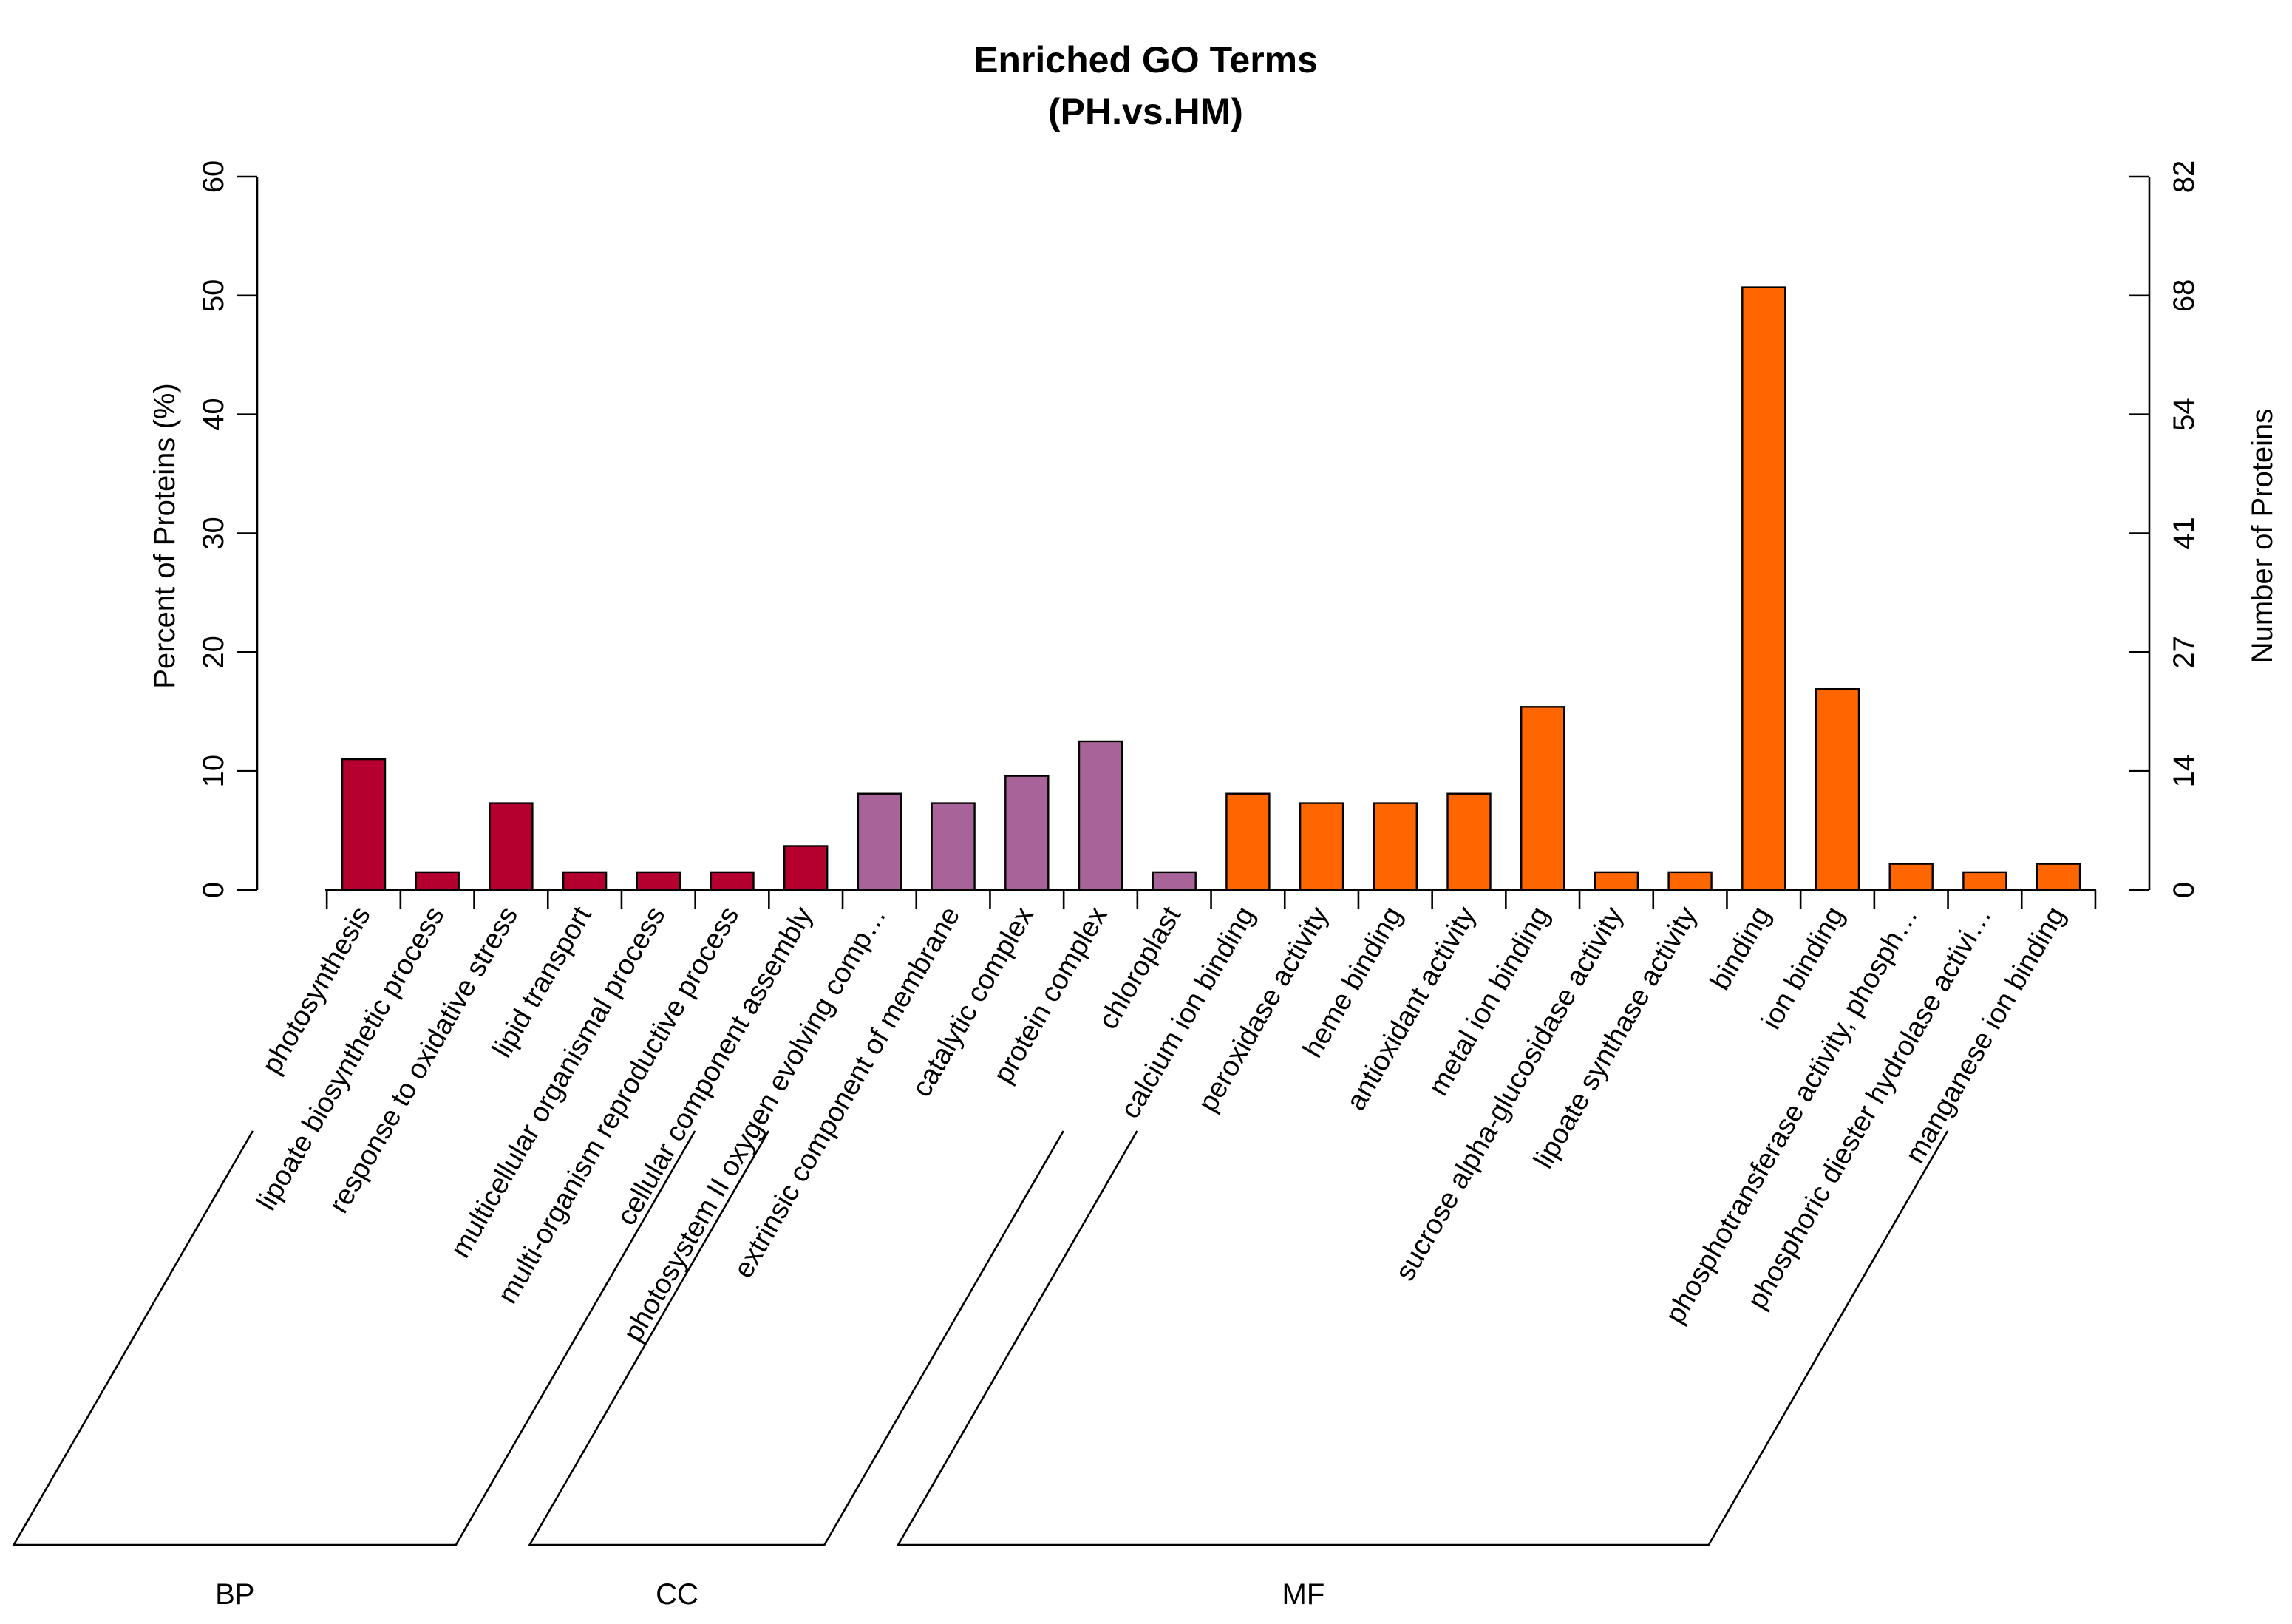  I want to click on category-label: calcium ion binding, so click(1188, 1013).